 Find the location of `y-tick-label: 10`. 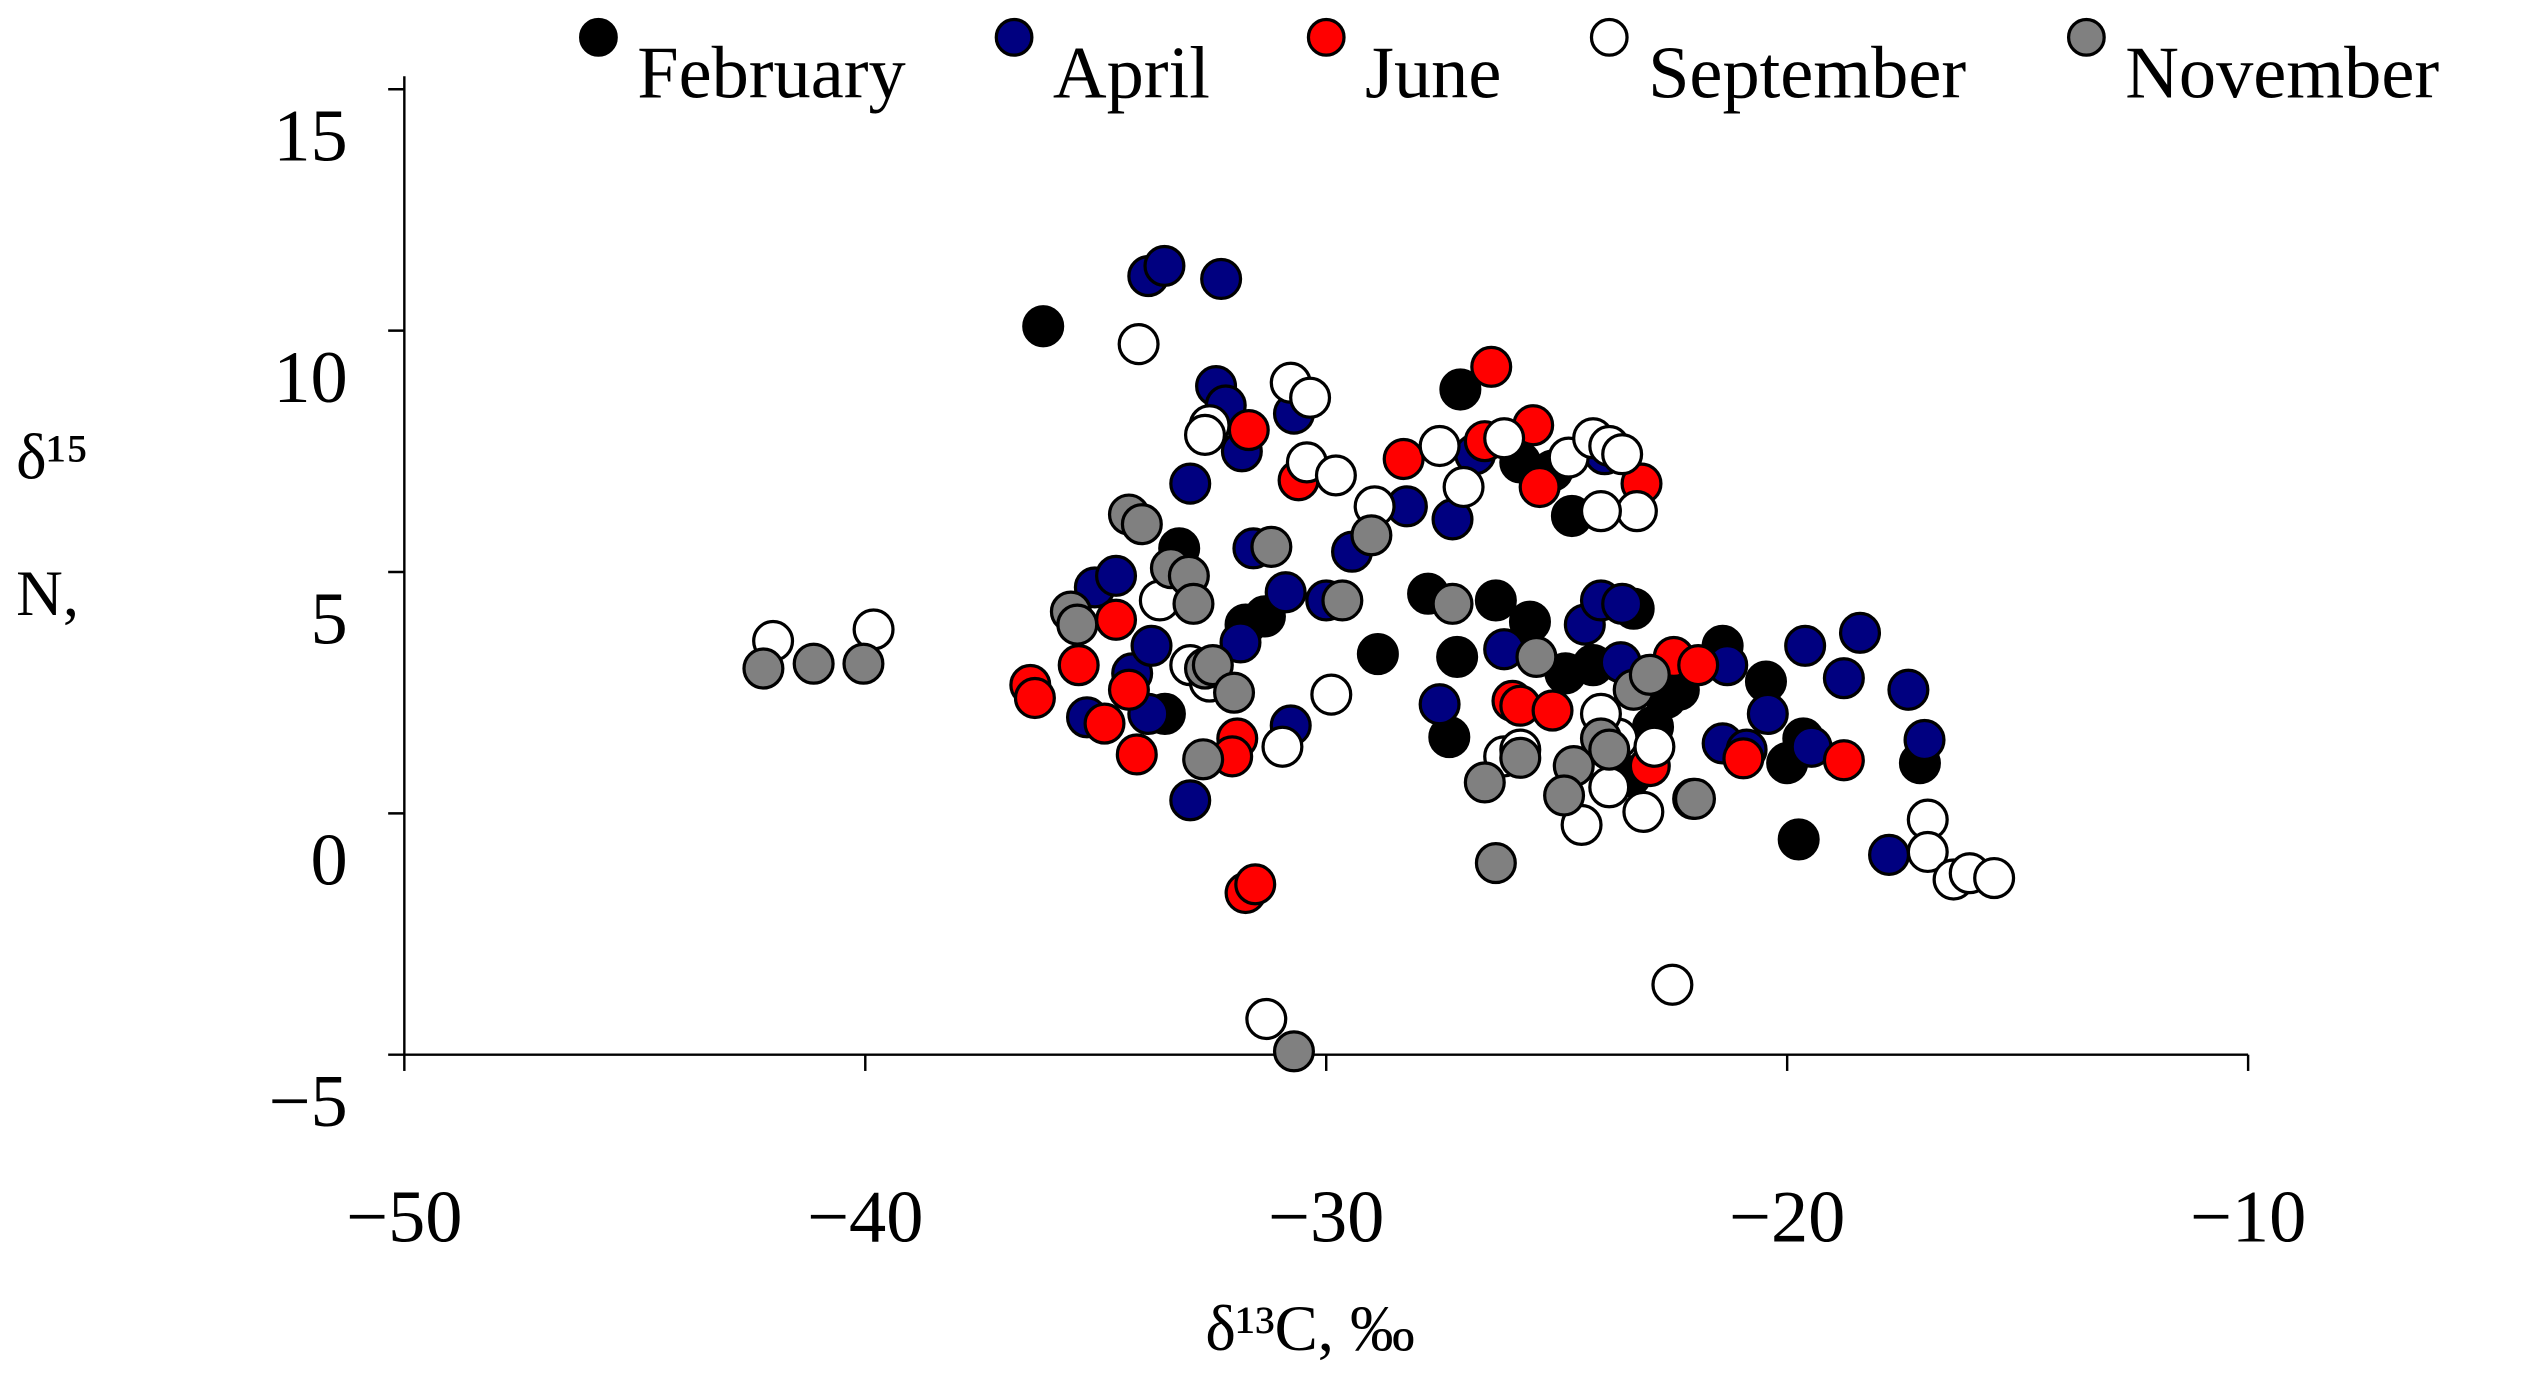

y-tick-label: 10 is located at coordinates (310, 378).